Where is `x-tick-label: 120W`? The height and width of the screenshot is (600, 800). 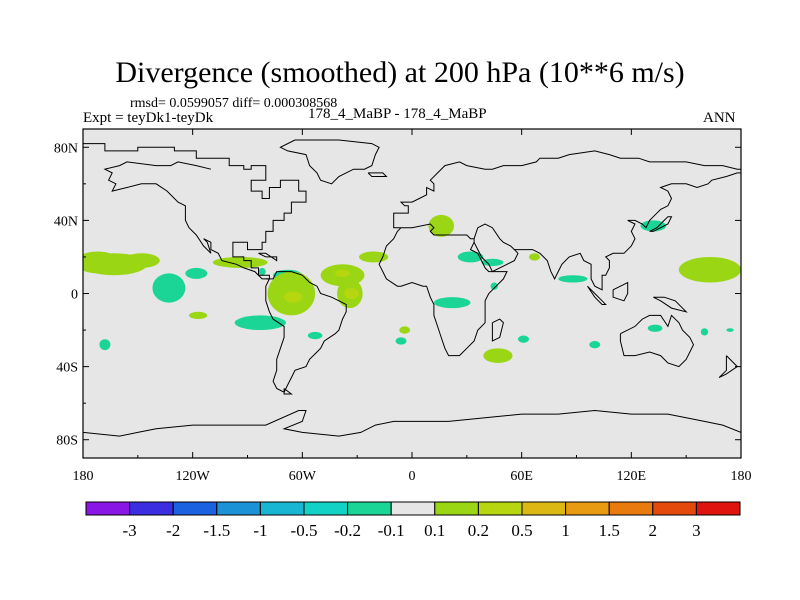 x-tick-label: 120W is located at coordinates (193, 476).